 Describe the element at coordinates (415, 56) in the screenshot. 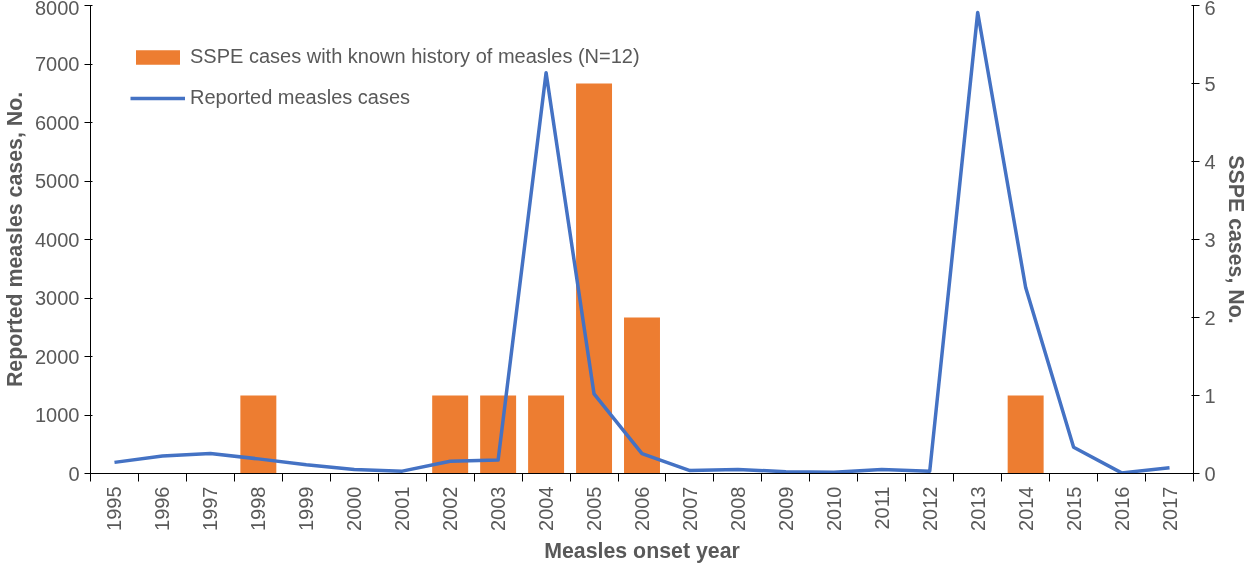

I see `legend-label: SSPE cases with known history of measles (N=12)` at that location.